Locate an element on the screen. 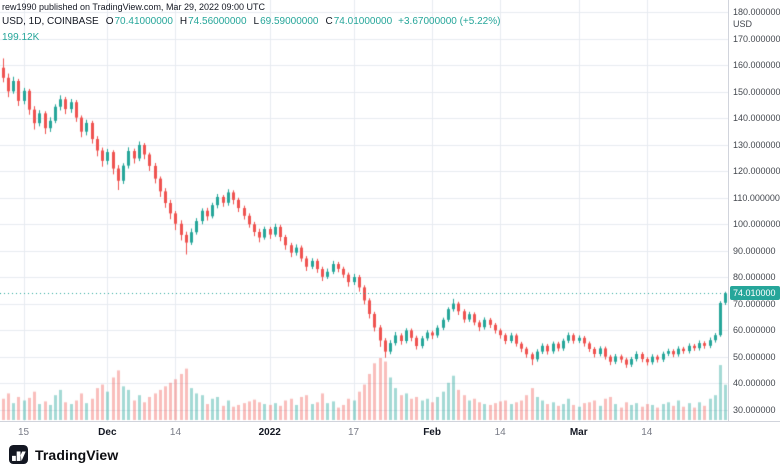 Image resolution: width=780 pixels, height=470 pixels. price-axis-label: 150.000000 is located at coordinates (756, 91).